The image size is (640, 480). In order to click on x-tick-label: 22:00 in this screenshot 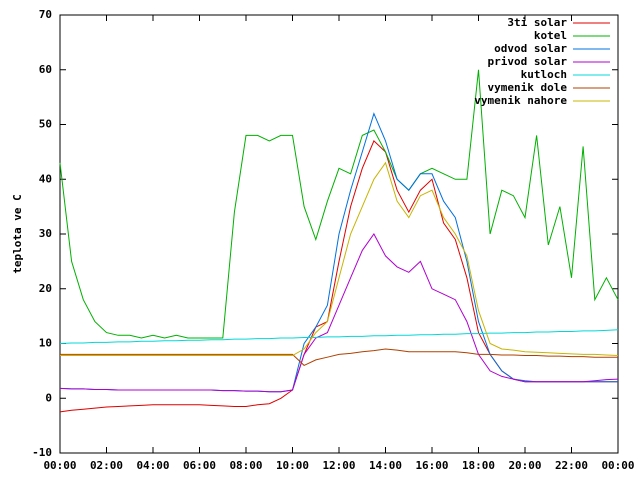, I will do `click(571, 465)`.